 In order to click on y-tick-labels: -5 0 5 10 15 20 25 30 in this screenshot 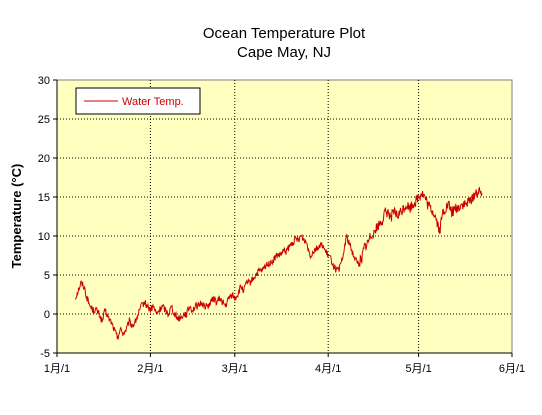, I will do `click(44, 217)`.